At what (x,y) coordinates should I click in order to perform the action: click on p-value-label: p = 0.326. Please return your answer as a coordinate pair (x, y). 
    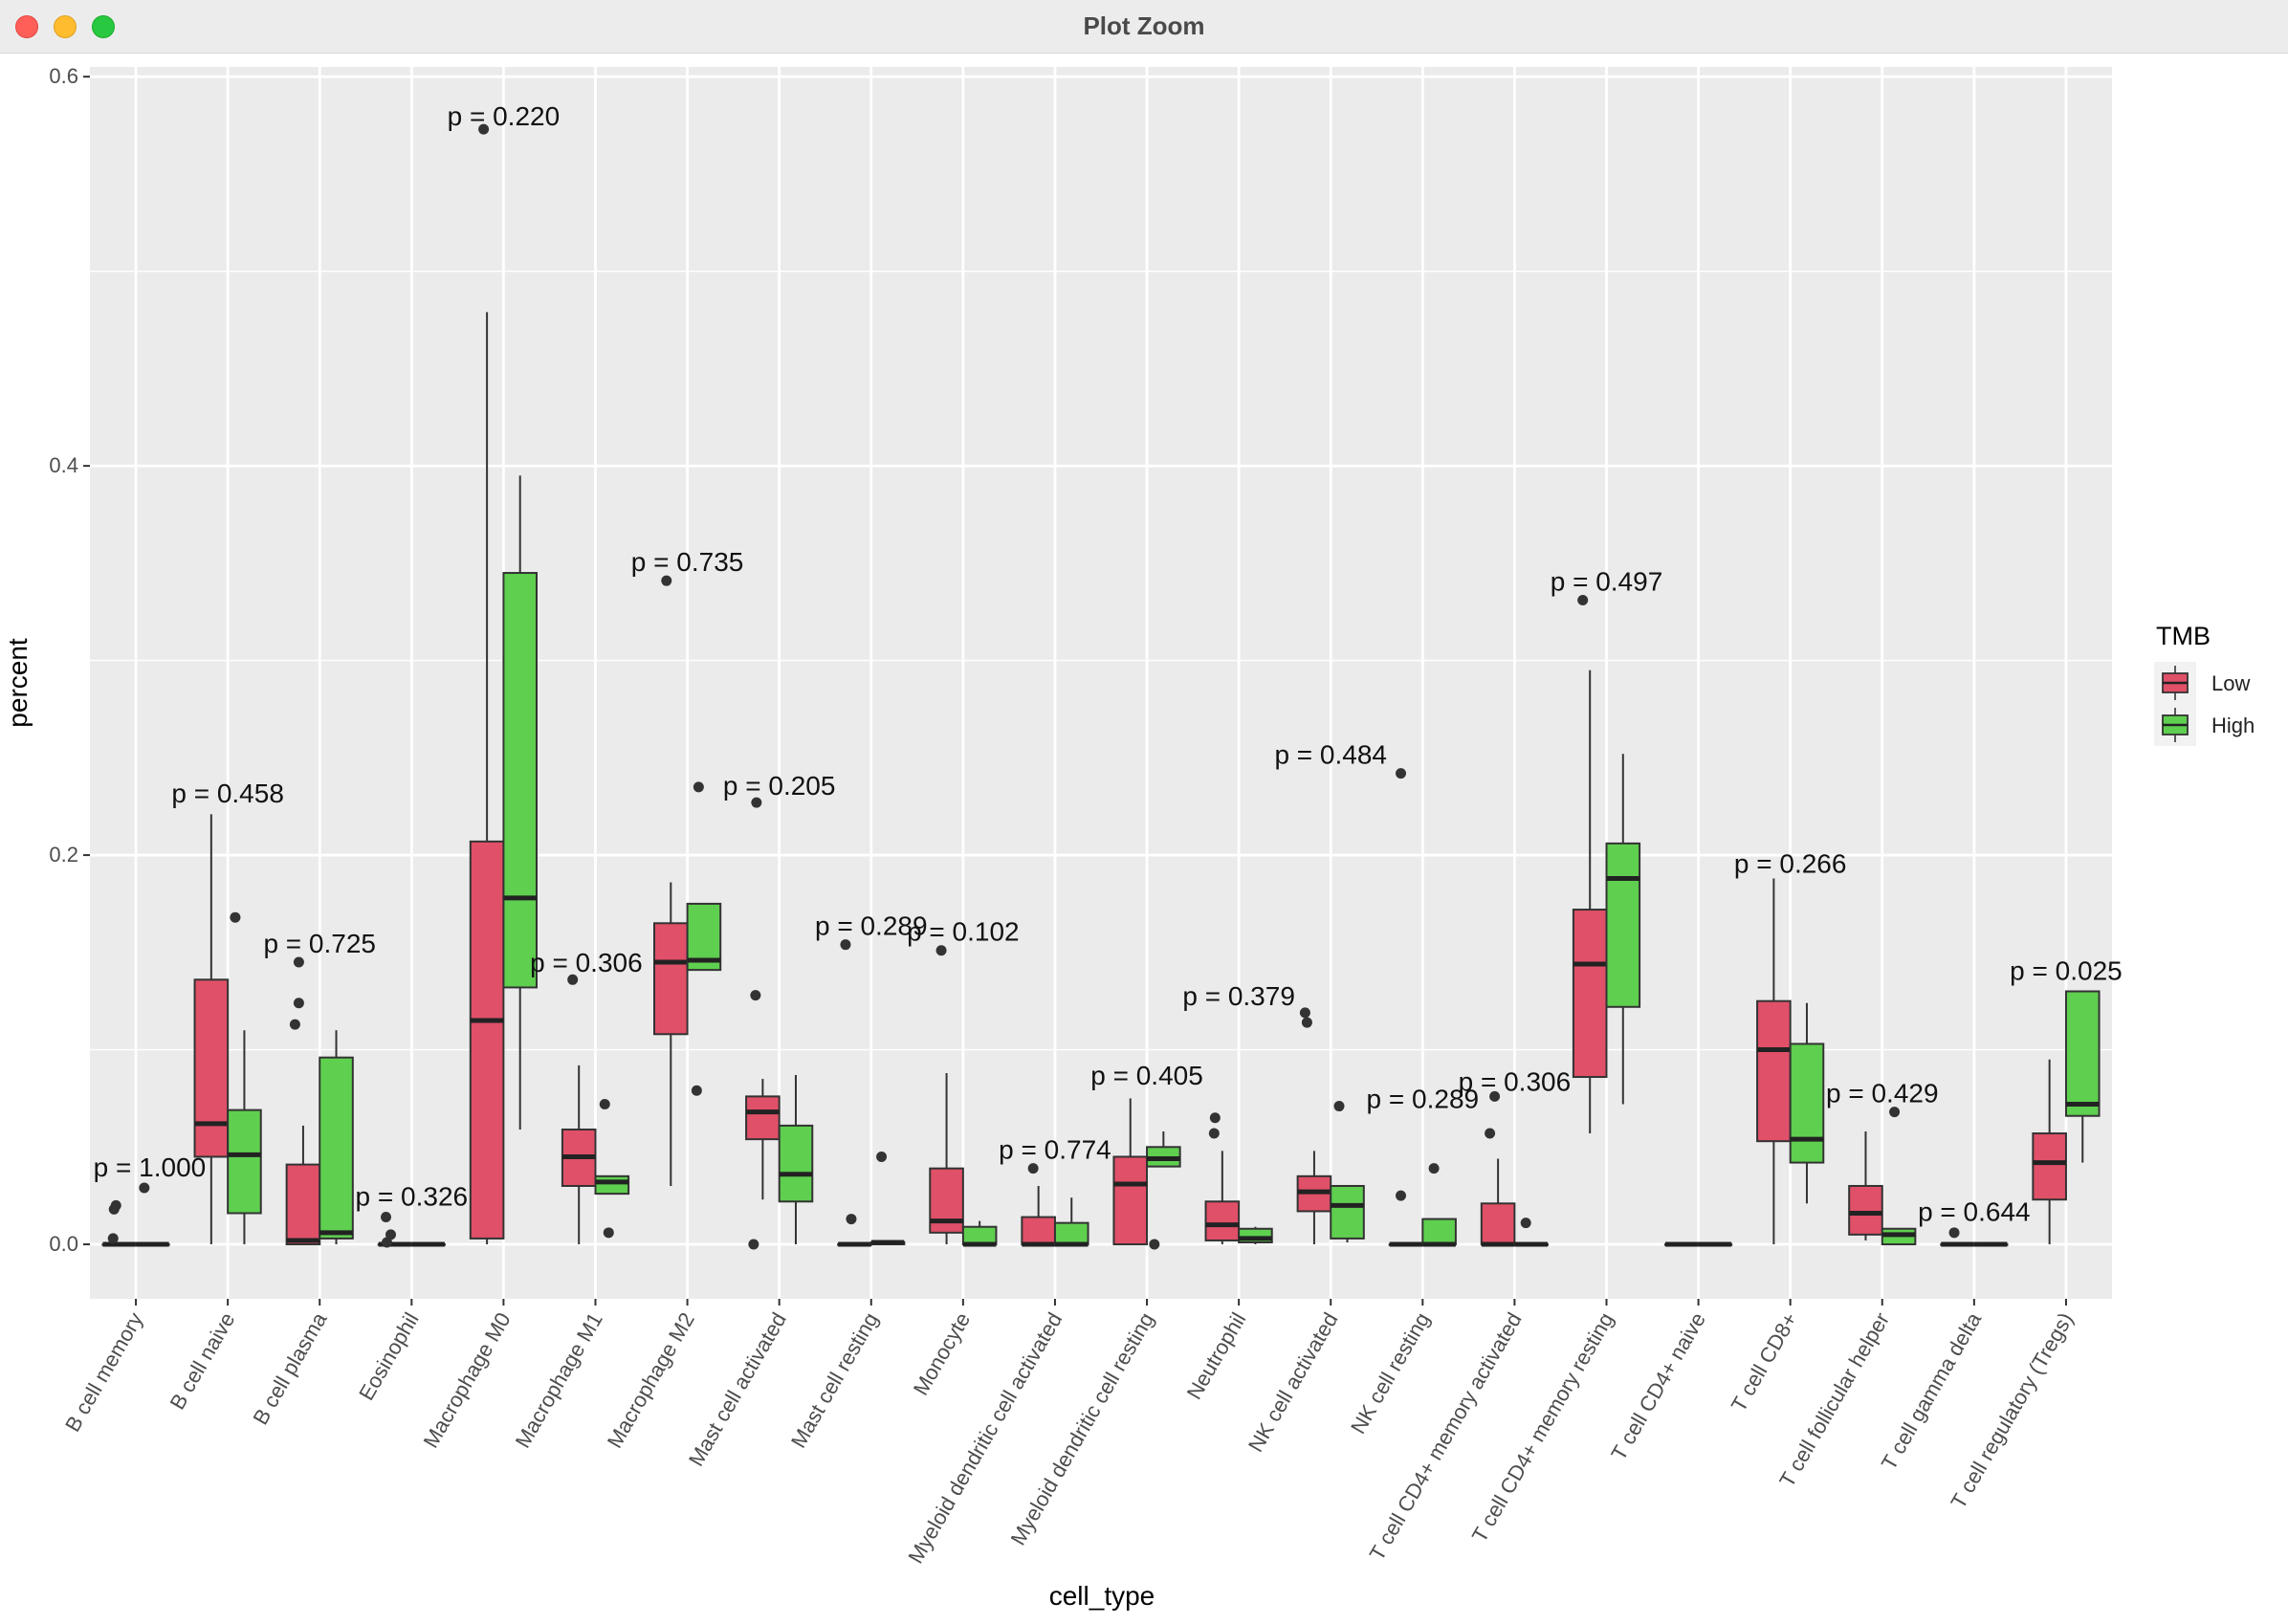
    Looking at the image, I should click on (412, 1196).